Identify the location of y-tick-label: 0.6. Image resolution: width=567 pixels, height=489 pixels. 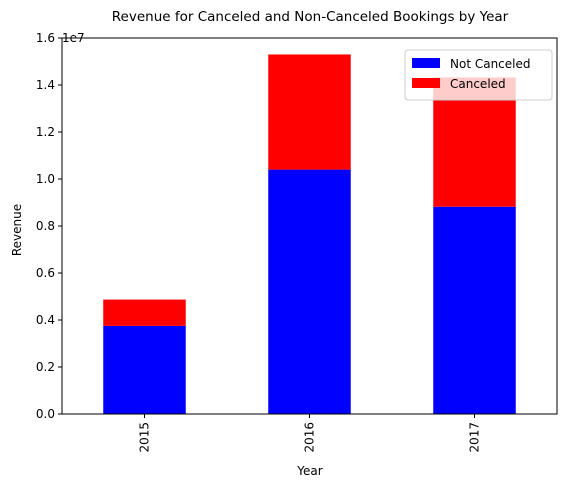
(45, 273).